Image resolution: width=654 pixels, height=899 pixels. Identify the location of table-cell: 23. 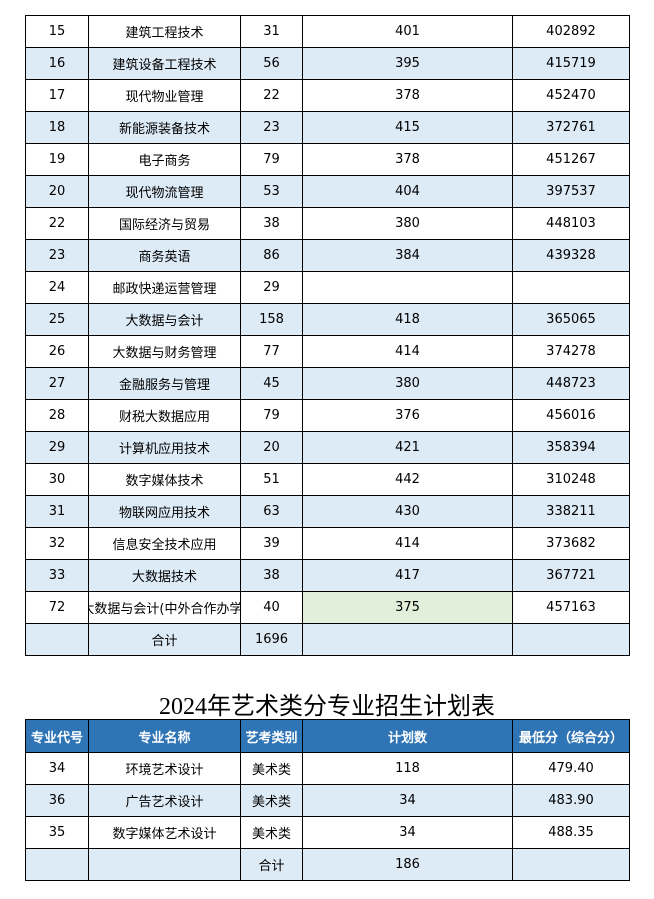
(271, 127).